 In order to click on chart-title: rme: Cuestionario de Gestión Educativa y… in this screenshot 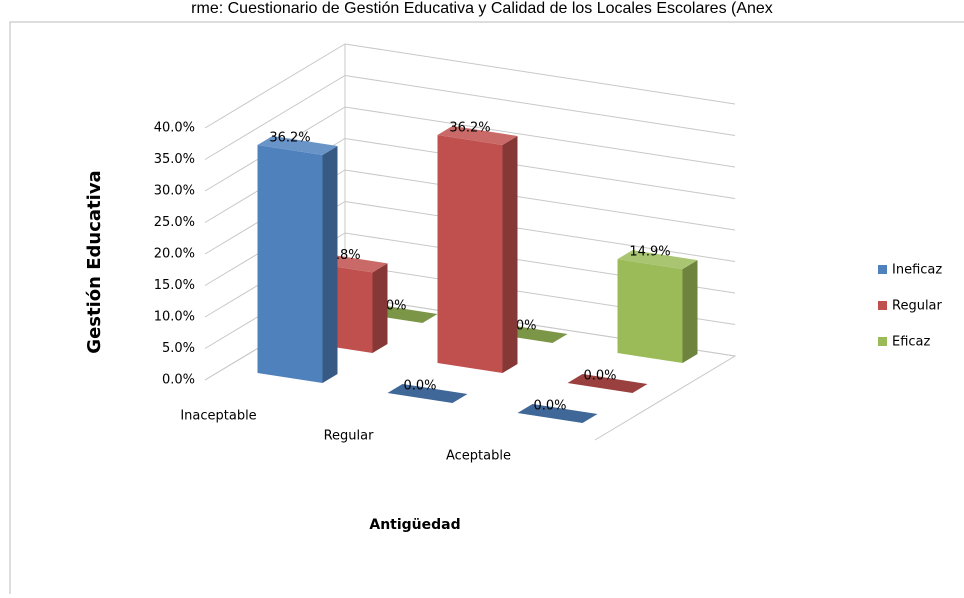, I will do `click(482, 8)`.